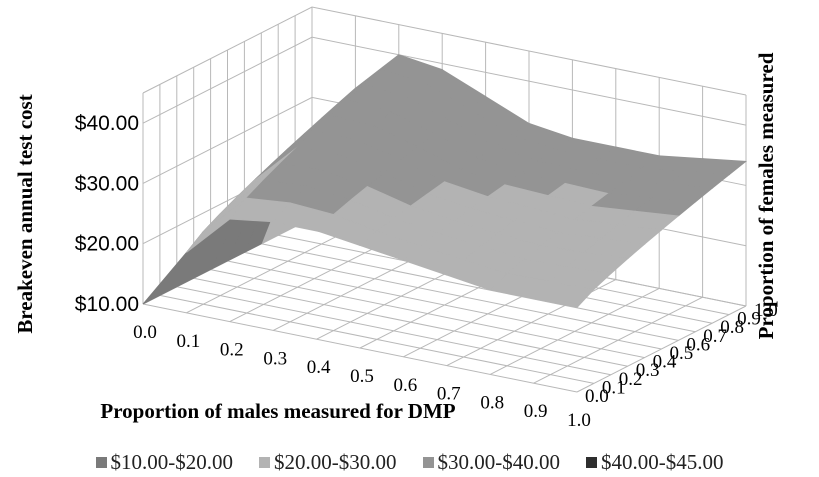 This screenshot has width=819, height=477. Describe the element at coordinates (766, 310) in the screenshot. I see `y-tick-label: 1.0` at that location.